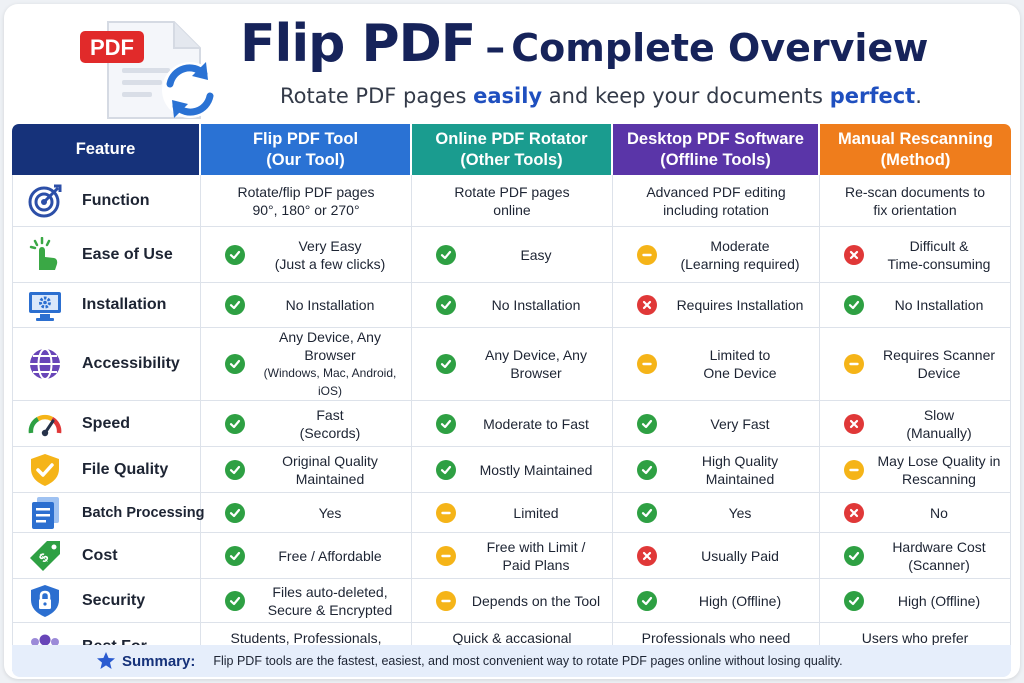 The width and height of the screenshot is (1024, 683). What do you see at coordinates (915, 513) in the screenshot?
I see `value-cell: No` at bounding box center [915, 513].